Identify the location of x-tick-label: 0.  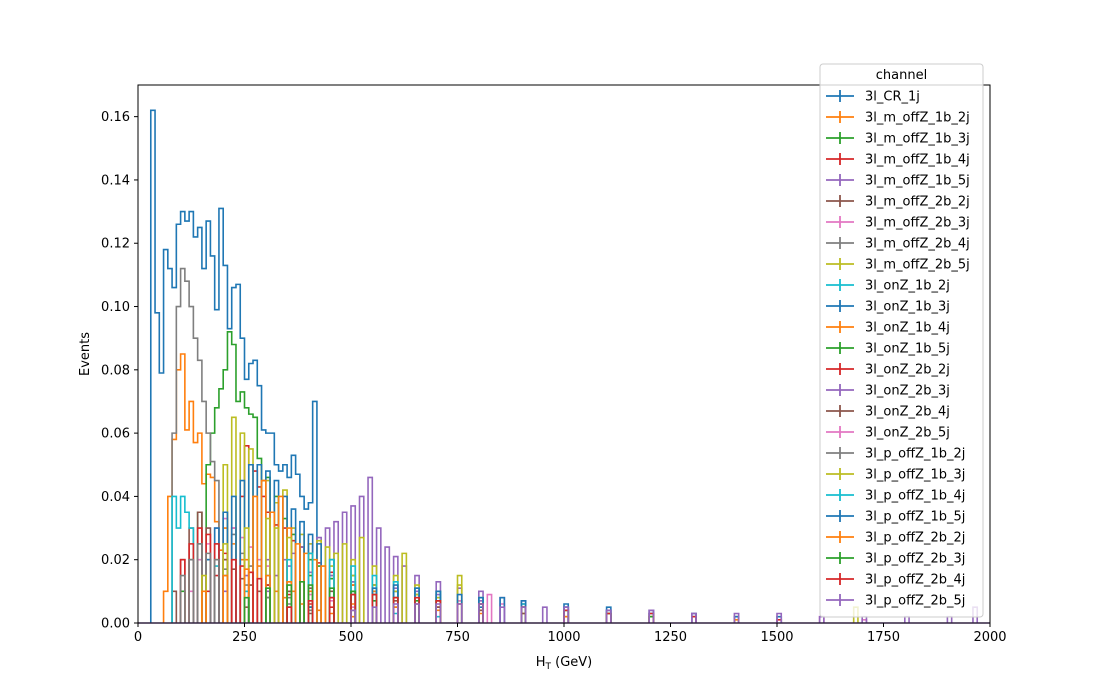
(138, 637).